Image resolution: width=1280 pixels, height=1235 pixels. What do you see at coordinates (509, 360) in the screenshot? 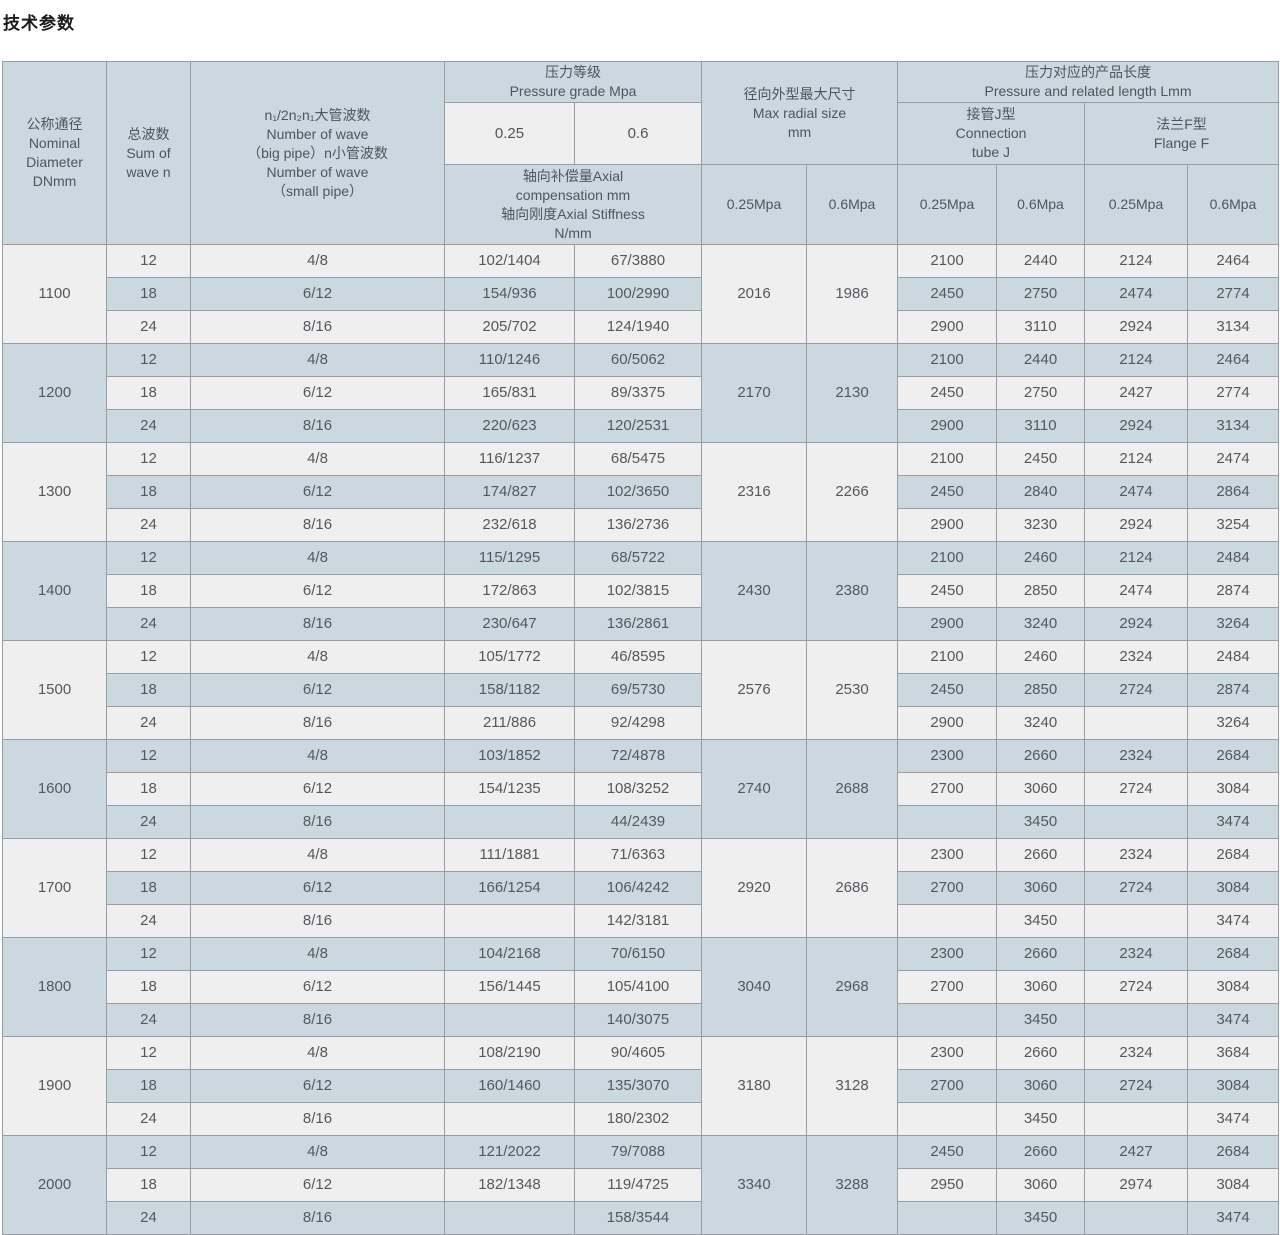
I see `axial-025-cell: 110/1246` at bounding box center [509, 360].